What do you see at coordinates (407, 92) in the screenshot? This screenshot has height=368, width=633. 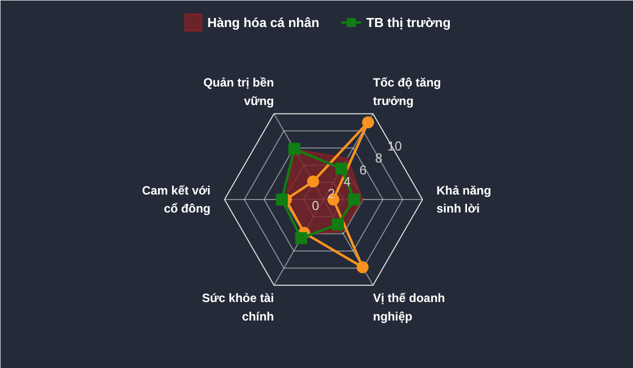 I see `spoke-label: Tốc độ tăng trưởng` at bounding box center [407, 92].